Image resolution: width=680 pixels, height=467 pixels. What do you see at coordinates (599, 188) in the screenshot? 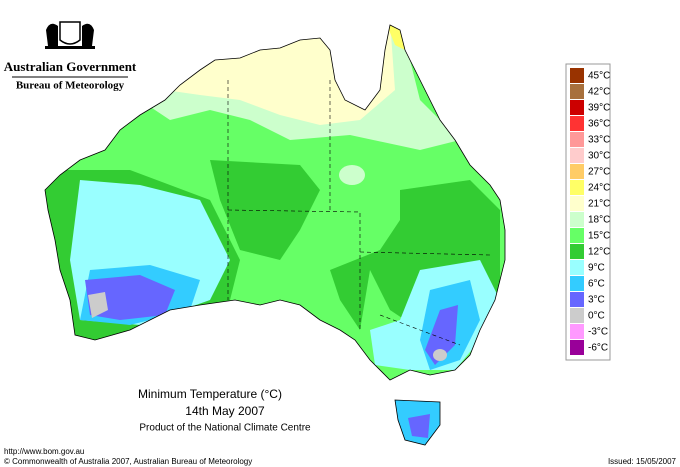
I see `legend-label: 24°C` at bounding box center [599, 188].